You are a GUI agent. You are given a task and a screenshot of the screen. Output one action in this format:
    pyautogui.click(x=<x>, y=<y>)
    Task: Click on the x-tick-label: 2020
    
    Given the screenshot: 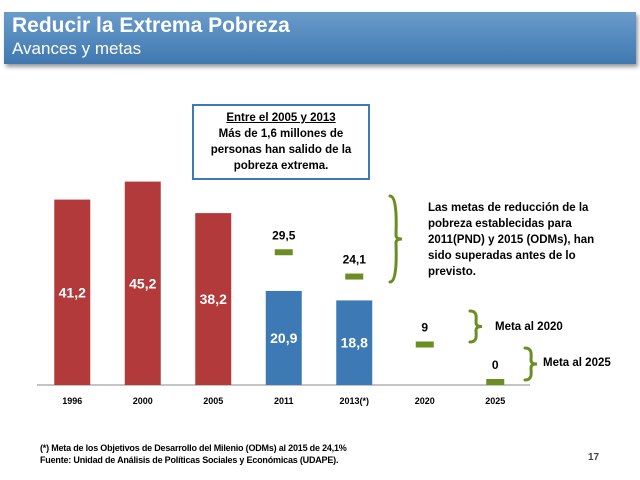 What is the action you would take?
    pyautogui.click(x=425, y=401)
    